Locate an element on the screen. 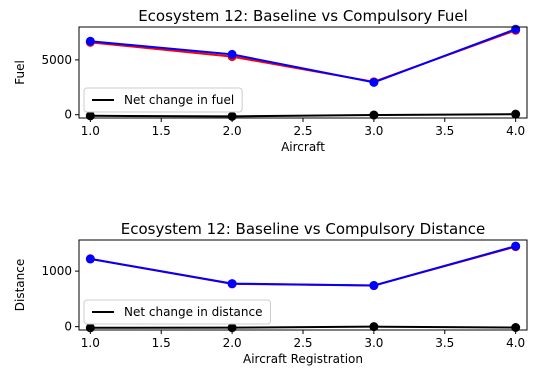 This screenshot has width=534, height=378. series-net is located at coordinates (303, 115).